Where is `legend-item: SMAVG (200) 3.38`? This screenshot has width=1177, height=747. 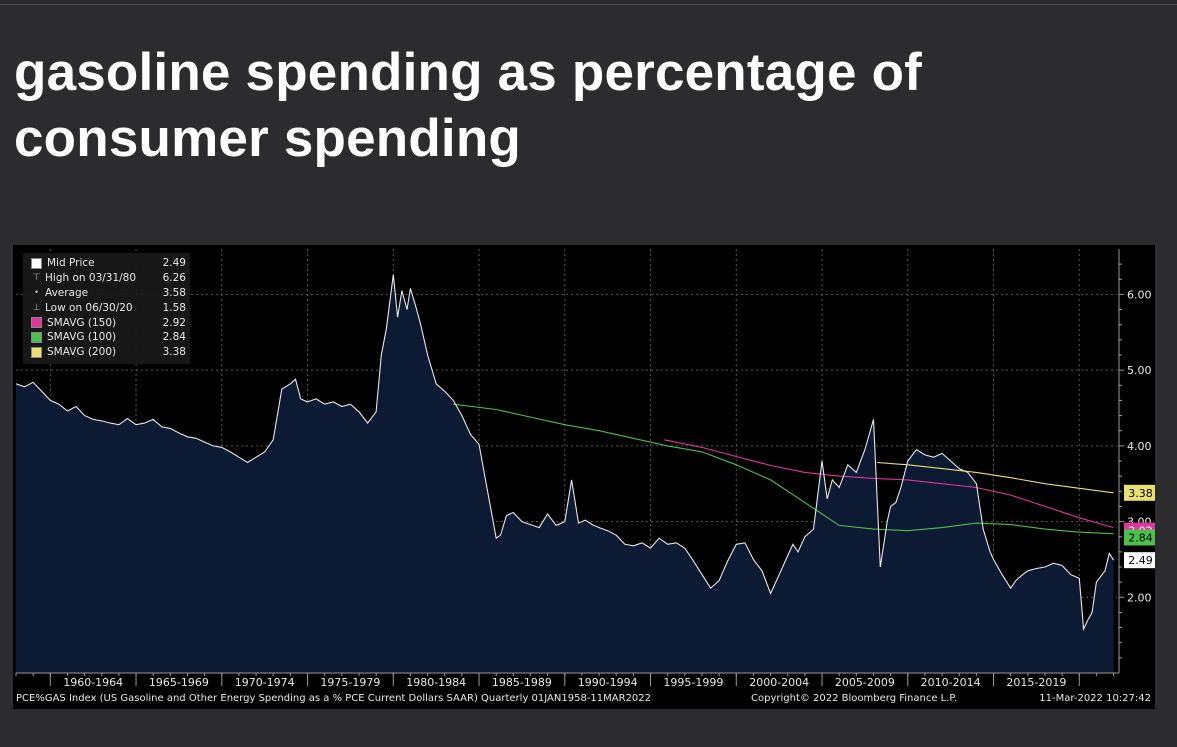 legend-item: SMAVG (200) 3.38 is located at coordinates (108, 352).